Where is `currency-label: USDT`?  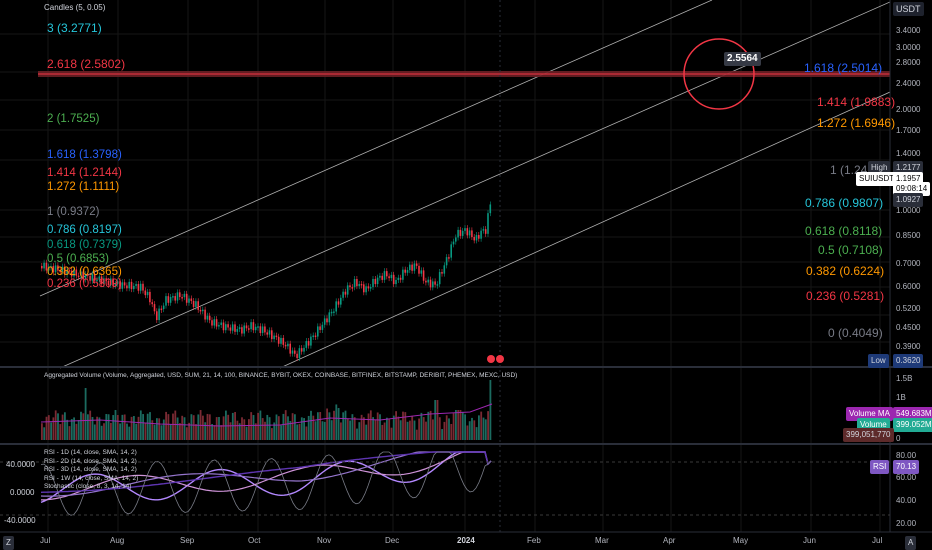
currency-label: USDT is located at coordinates (908, 9).